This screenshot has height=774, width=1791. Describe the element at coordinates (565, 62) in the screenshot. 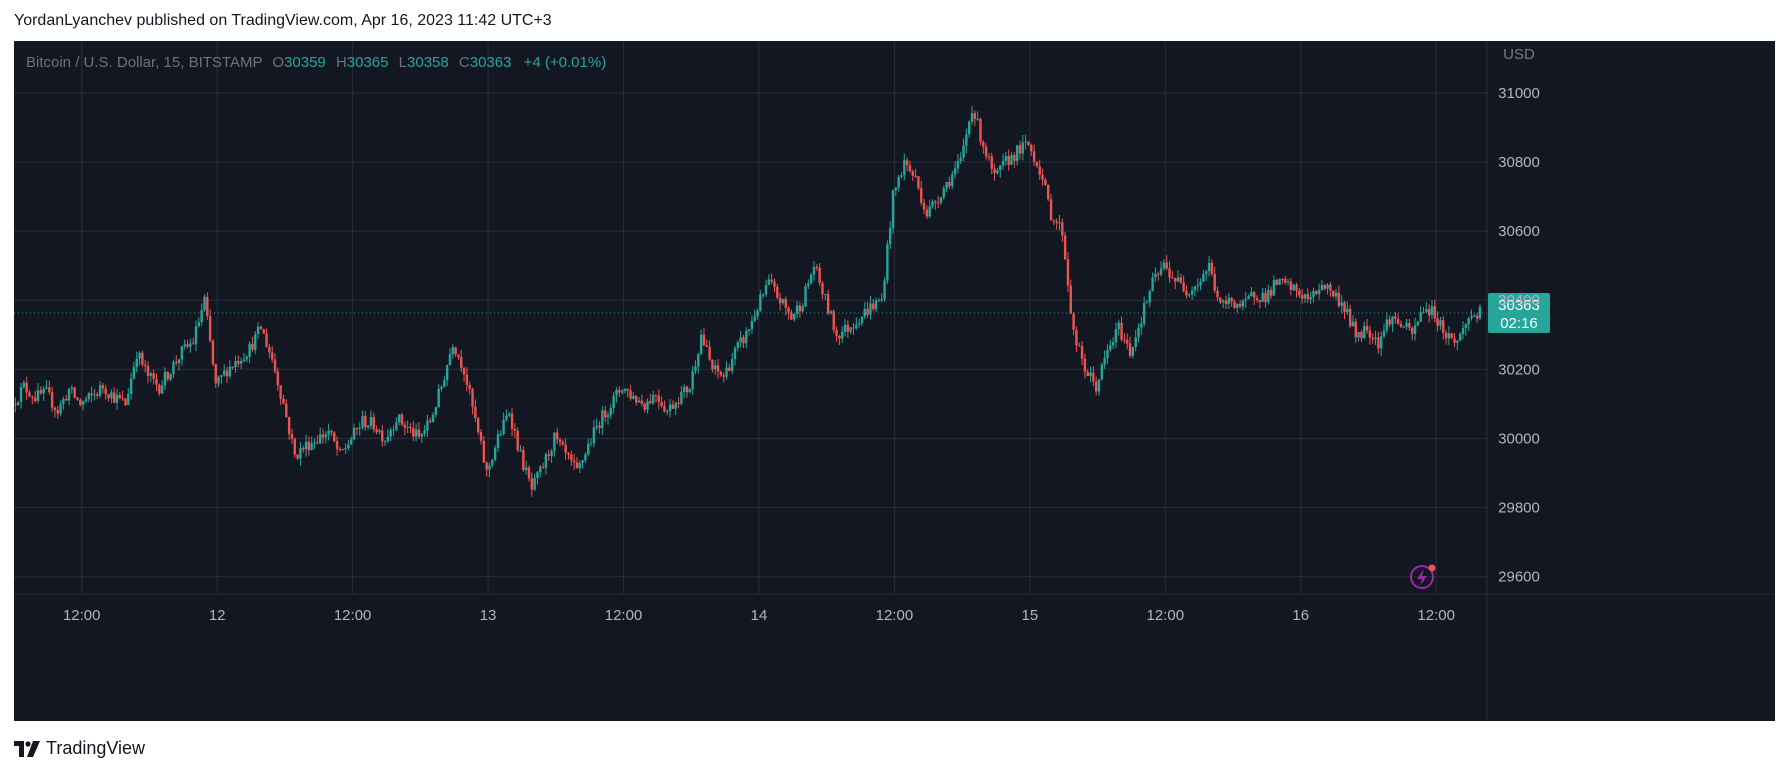

I see `change-value: +4 (+0.01%)` at that location.